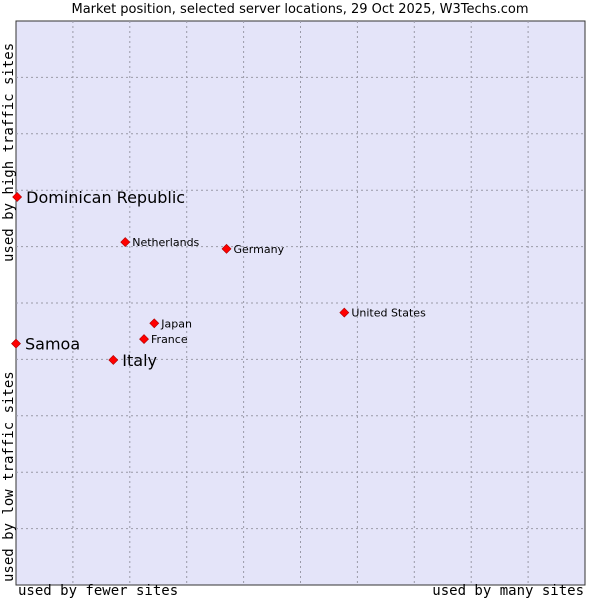 Image resolution: width=600 pixels, height=600 pixels. I want to click on y-axis-label-bottom: used by low traffic sites, so click(9, 476).